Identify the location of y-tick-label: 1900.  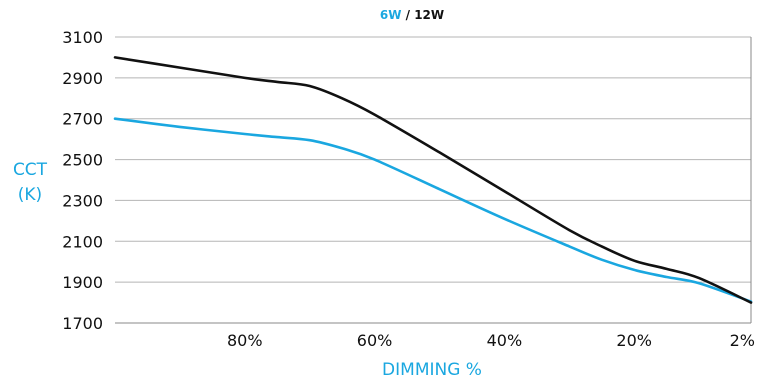
(82, 282).